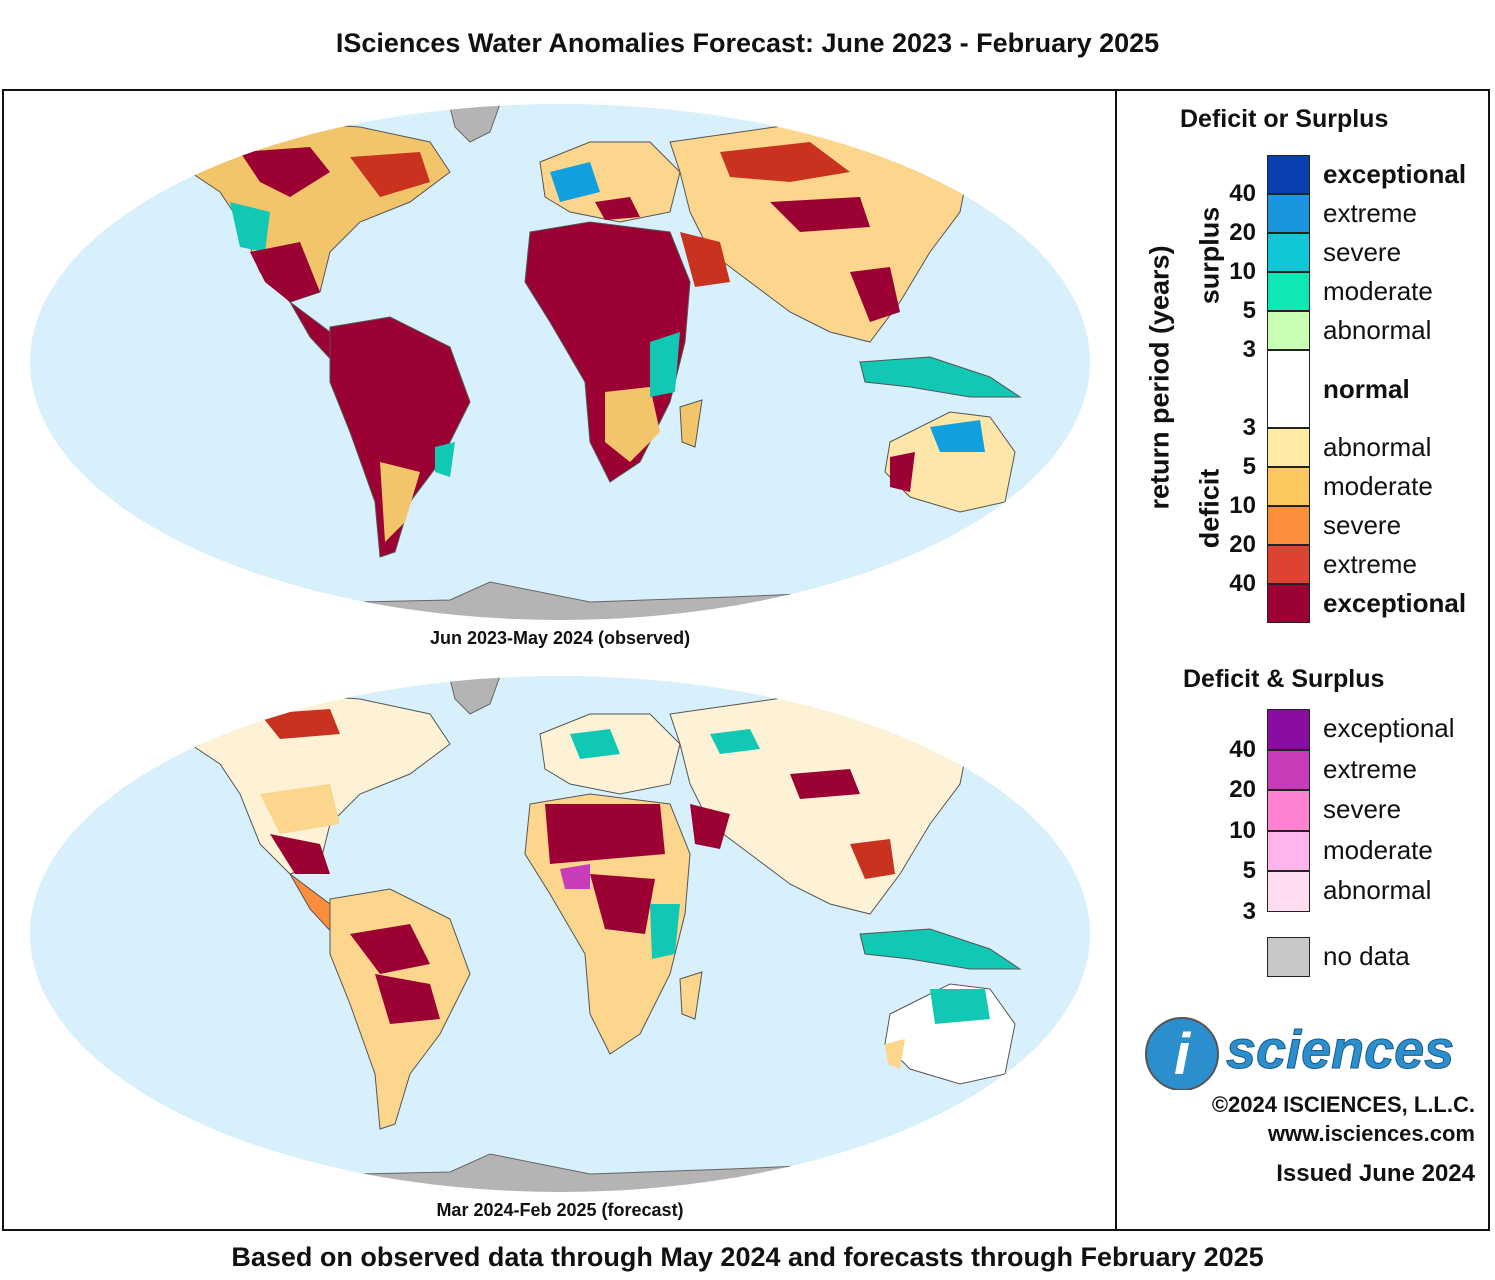 The image size is (1495, 1280). I want to click on surplus-label-severe: severe, so click(1362, 252).